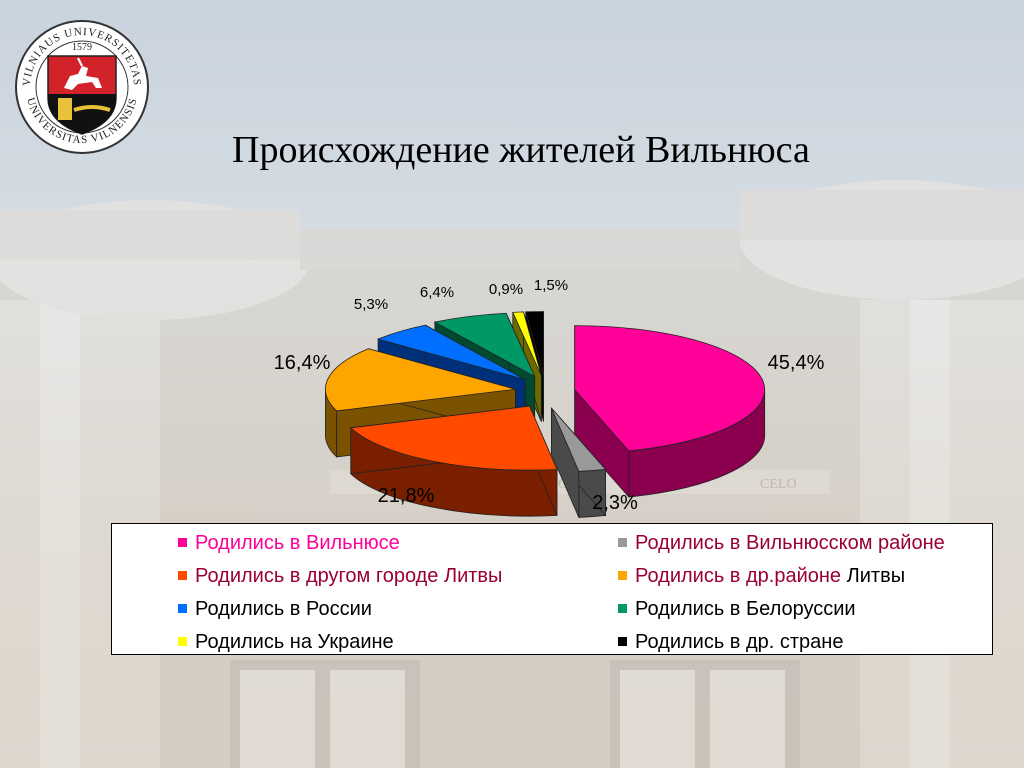 Image resolution: width=1024 pixels, height=768 pixels. Describe the element at coordinates (503, 484) in the screenshot. I see `inscription-word-1: VIRTUS` at that location.